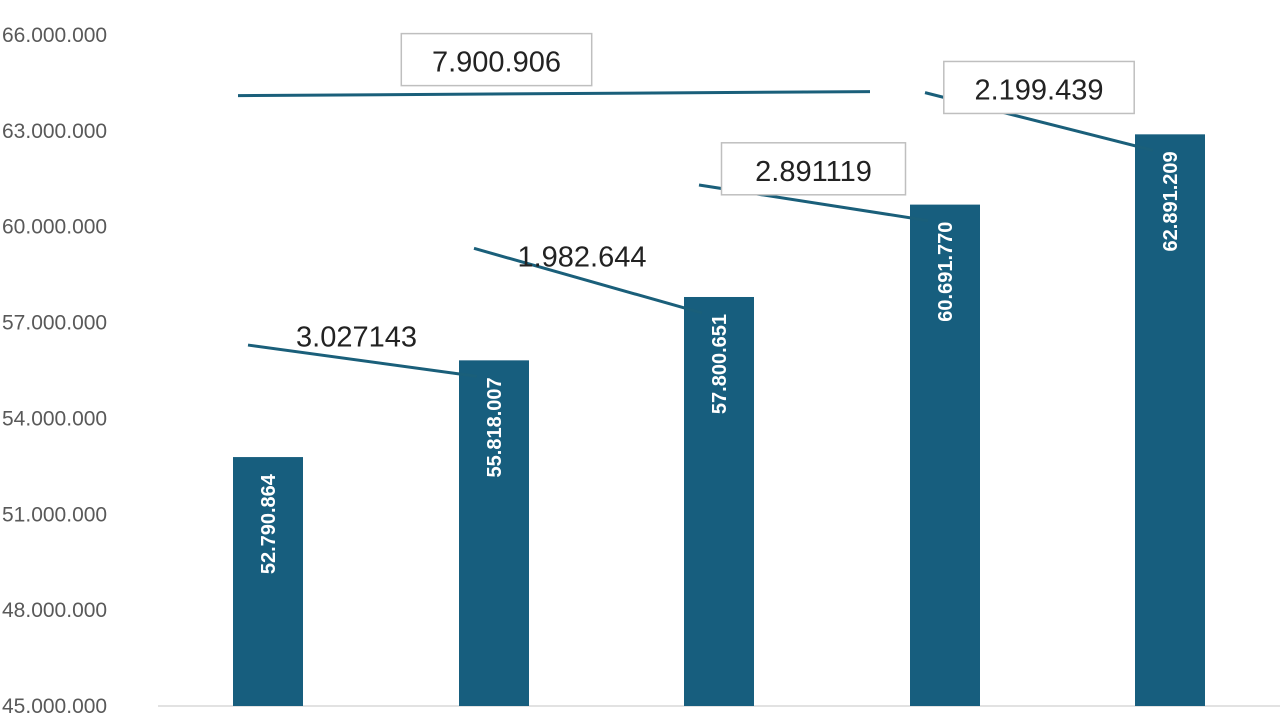 This screenshot has height=720, width=1280. Describe the element at coordinates (946, 272) in the screenshot. I see `bar-data-label: 60.691.770` at that location.